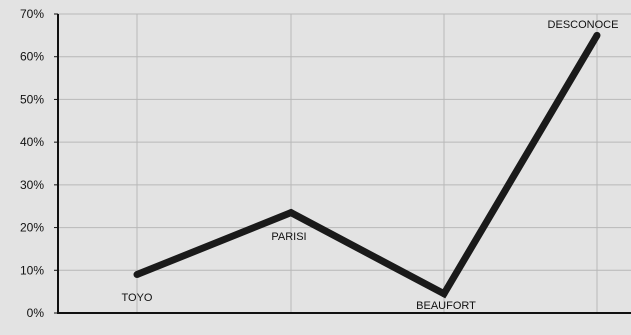 This screenshot has width=631, height=335. Describe the element at coordinates (583, 25) in the screenshot. I see `data-label-desconoce: DESCONOCE` at that location.